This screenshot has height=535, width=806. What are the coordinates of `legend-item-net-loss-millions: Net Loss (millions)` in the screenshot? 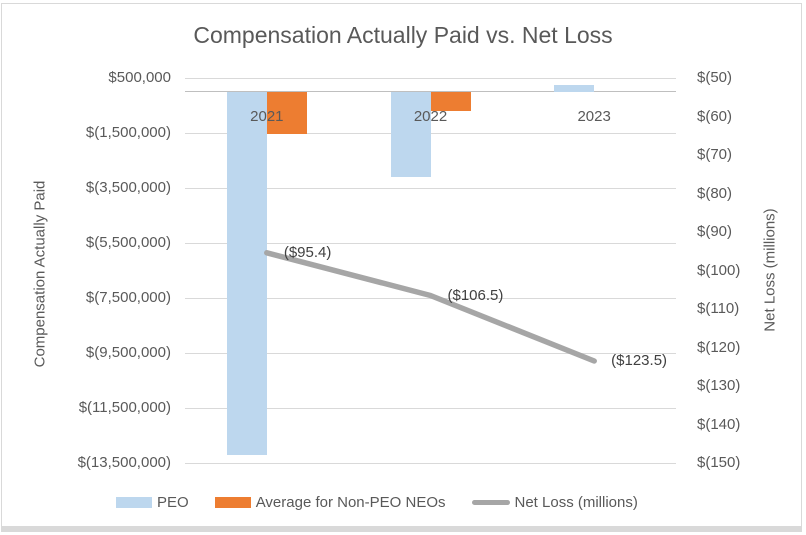 It's located at (554, 502).